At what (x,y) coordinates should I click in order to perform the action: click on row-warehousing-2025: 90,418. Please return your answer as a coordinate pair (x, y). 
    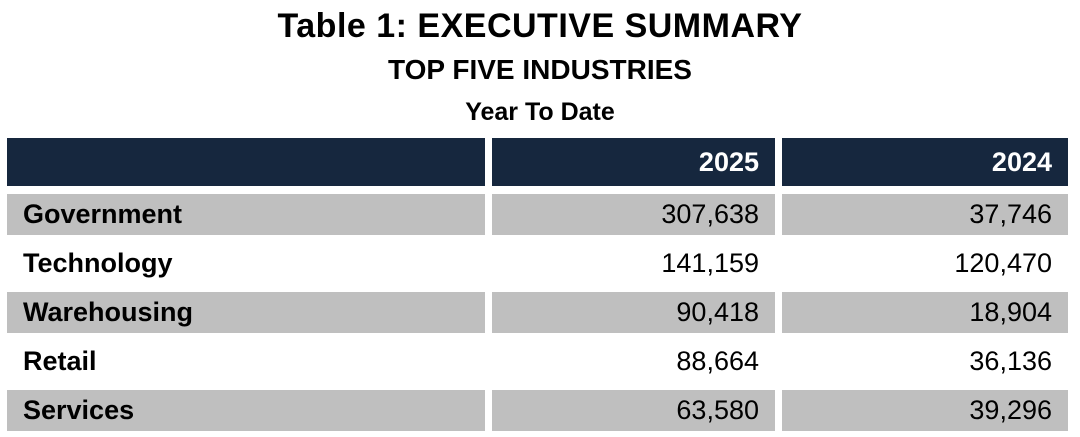
    Looking at the image, I should click on (633, 312).